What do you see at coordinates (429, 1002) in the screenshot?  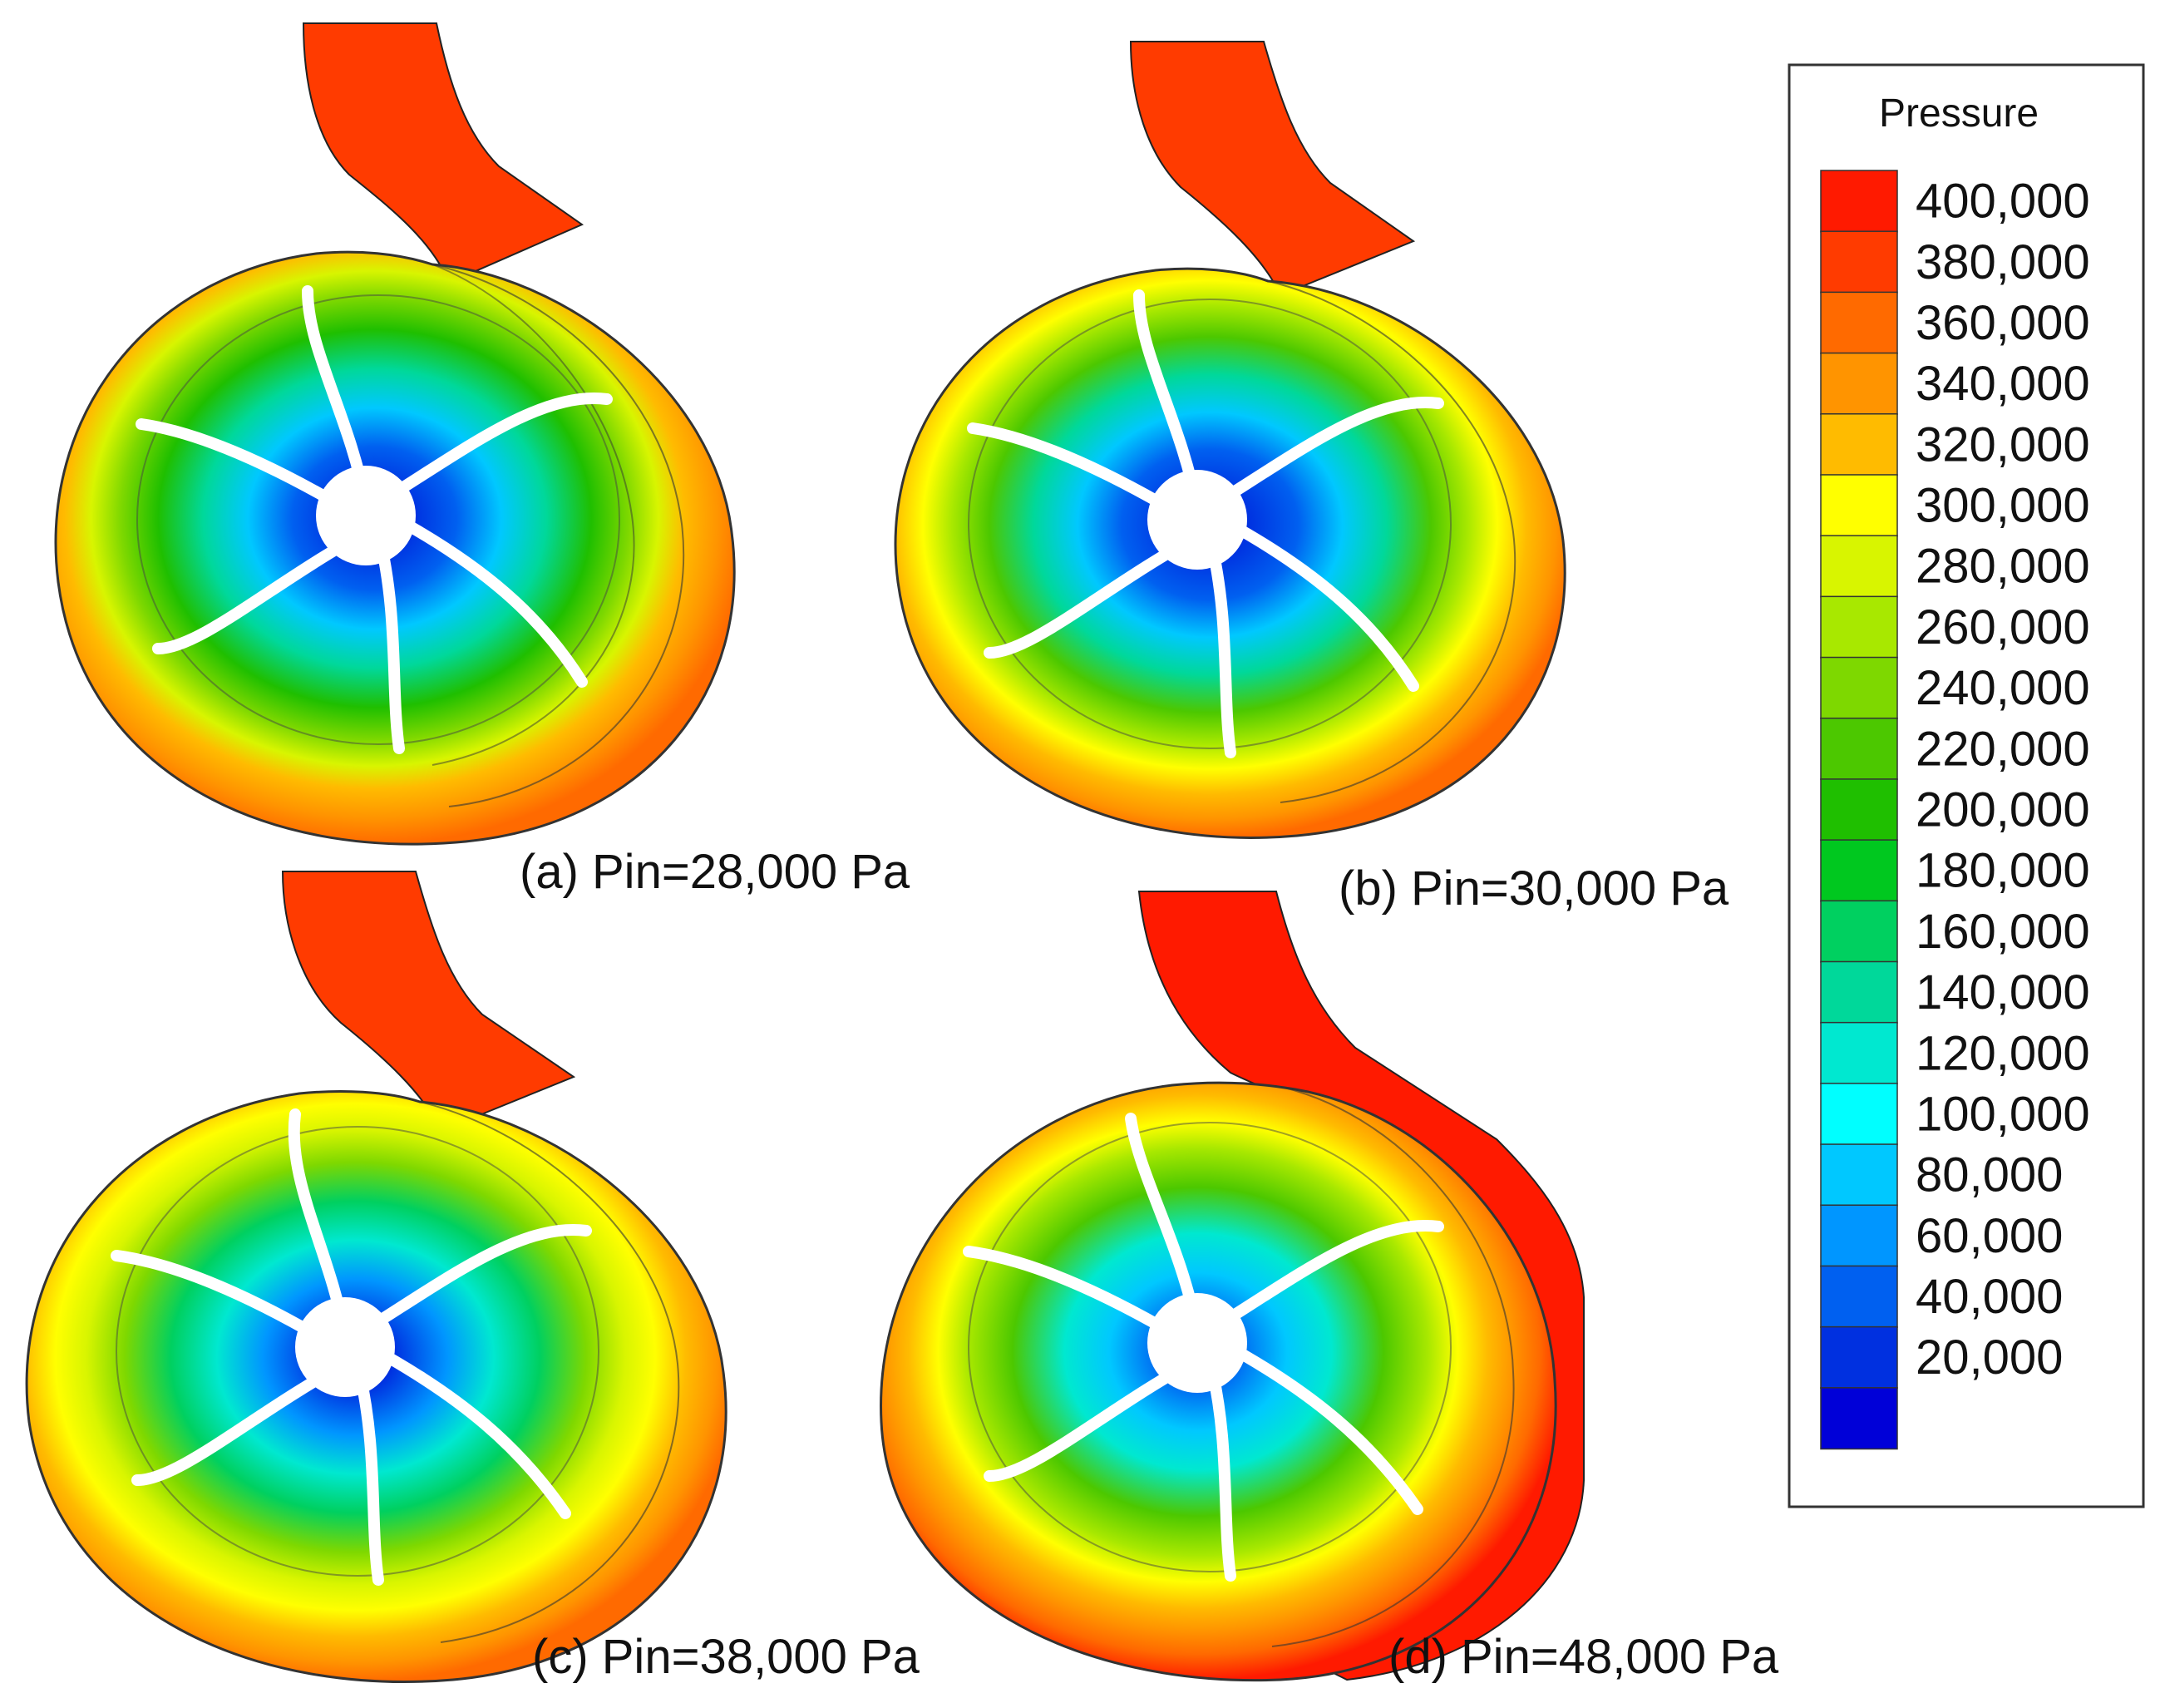 I see `panel-c-outlet-pipe` at bounding box center [429, 1002].